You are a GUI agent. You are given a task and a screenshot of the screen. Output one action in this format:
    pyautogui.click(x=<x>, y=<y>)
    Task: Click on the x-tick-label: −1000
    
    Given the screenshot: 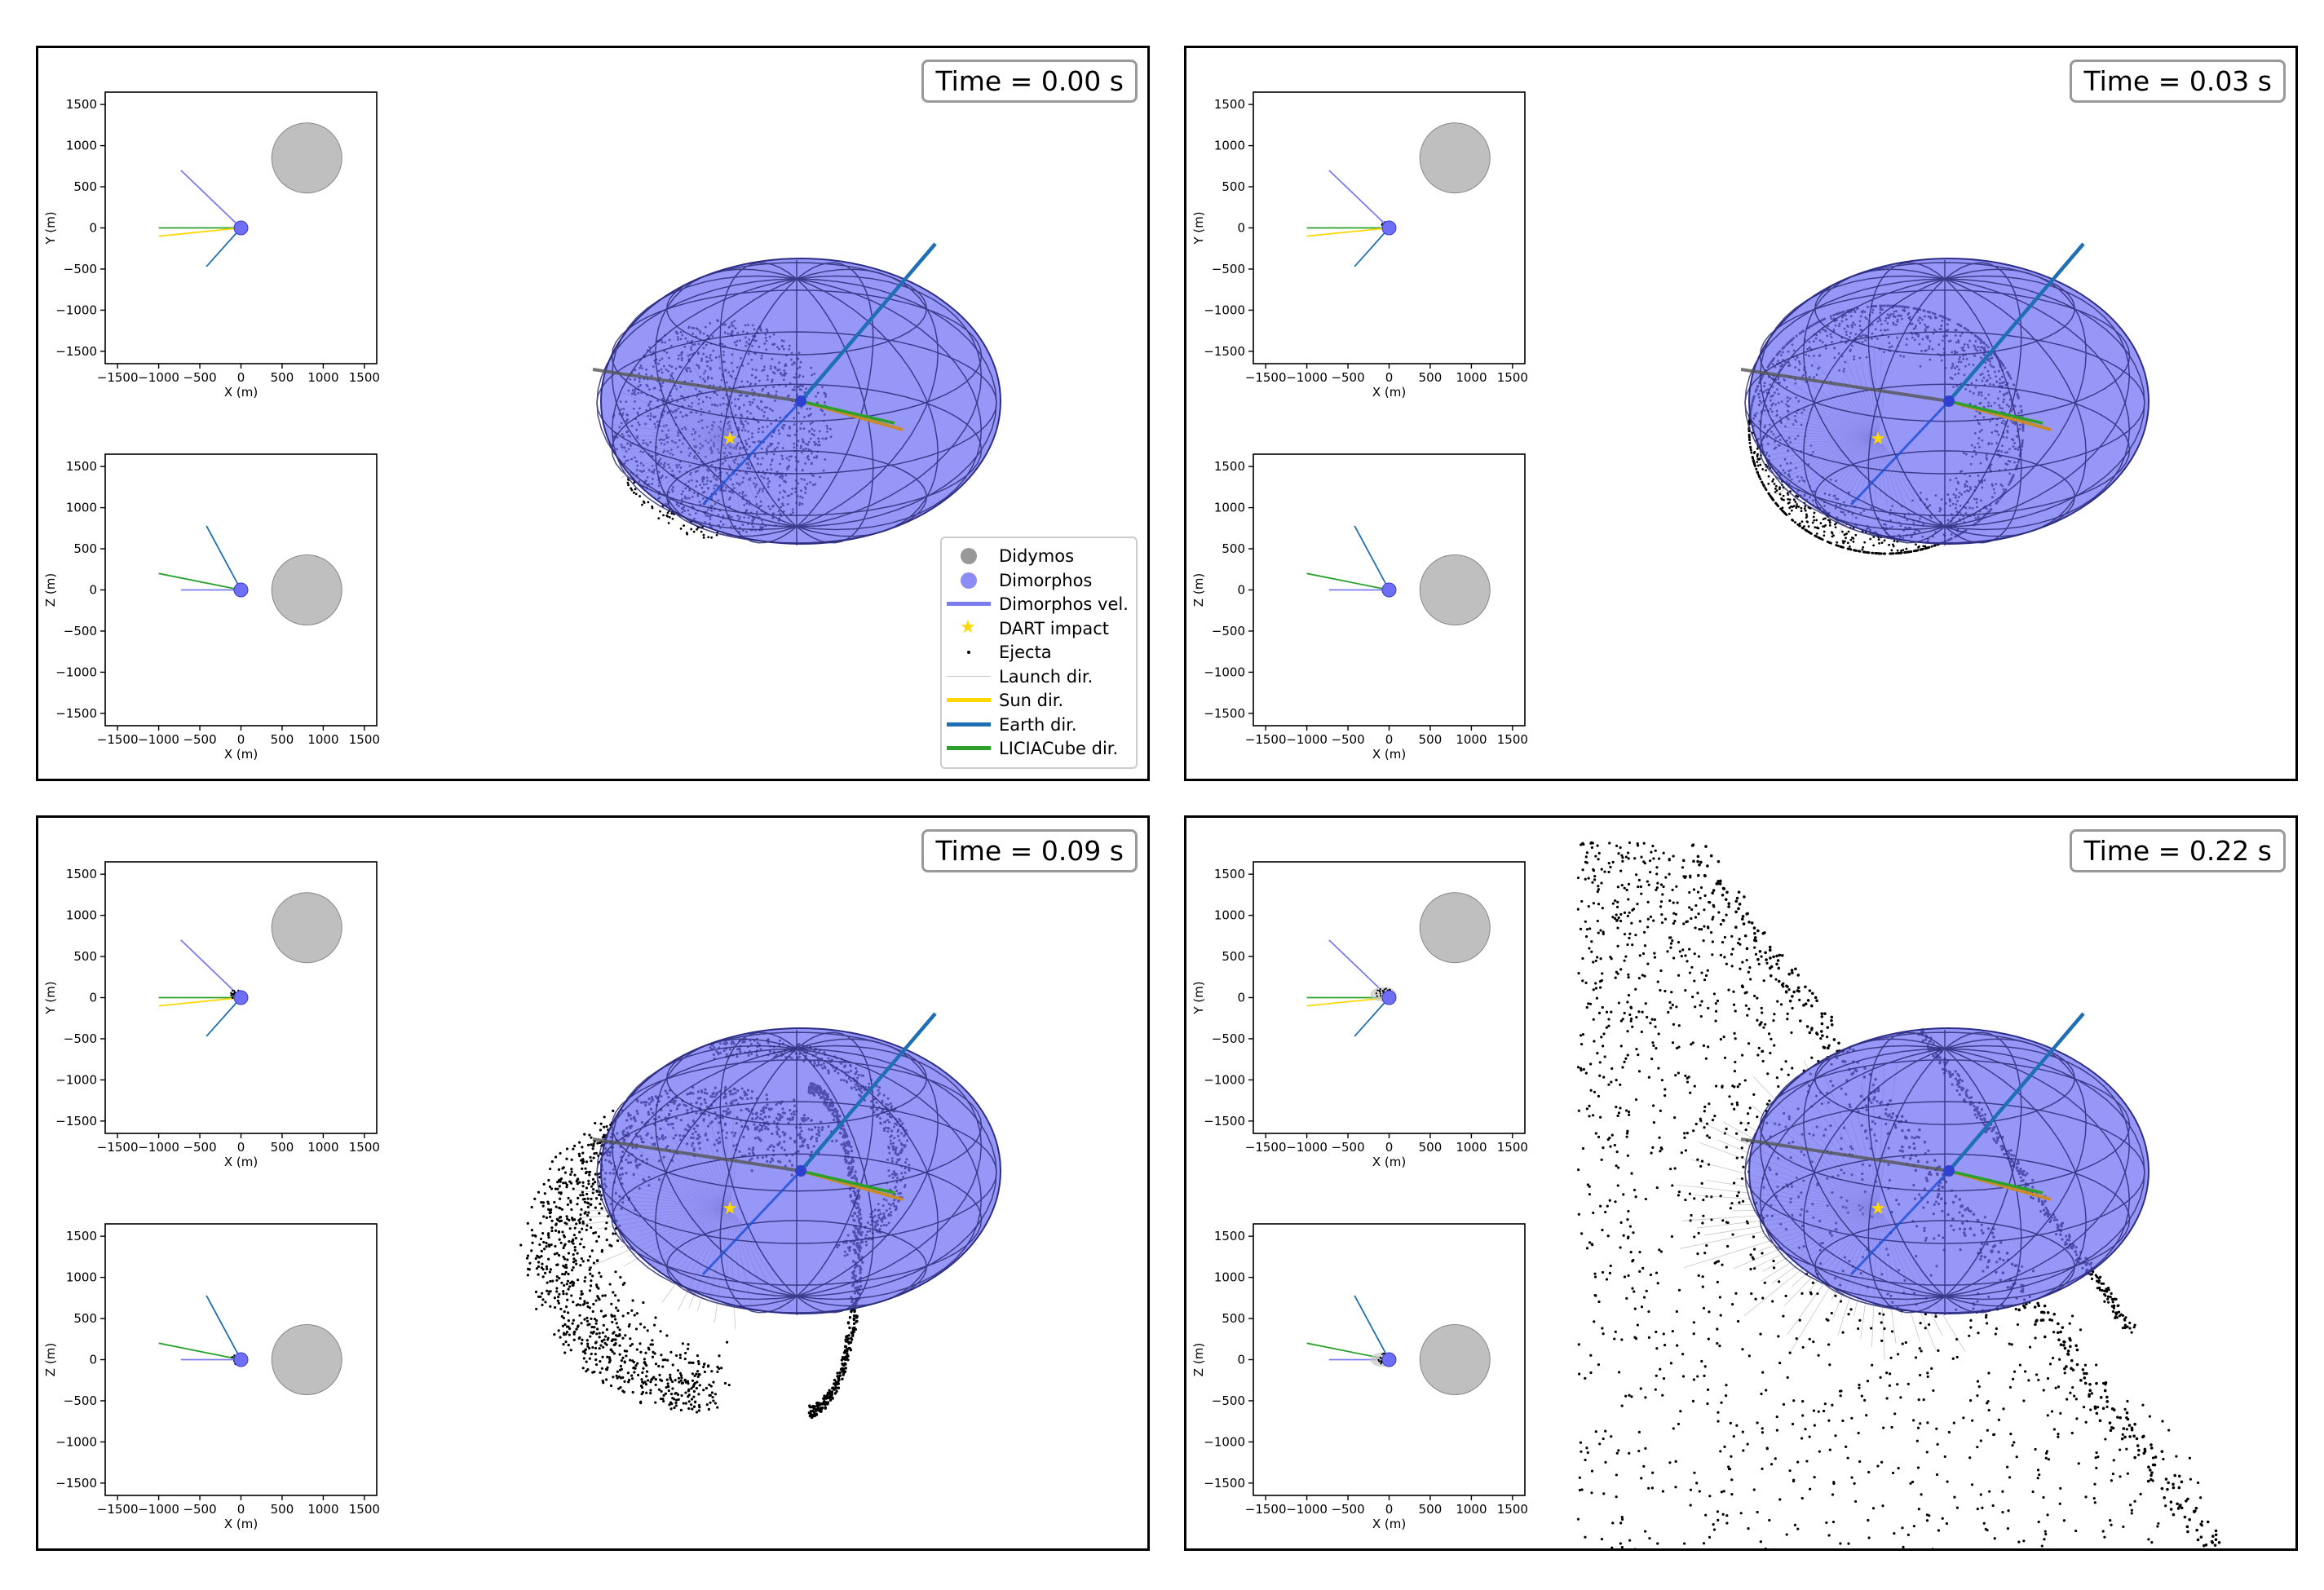 What is the action you would take?
    pyautogui.click(x=1307, y=377)
    